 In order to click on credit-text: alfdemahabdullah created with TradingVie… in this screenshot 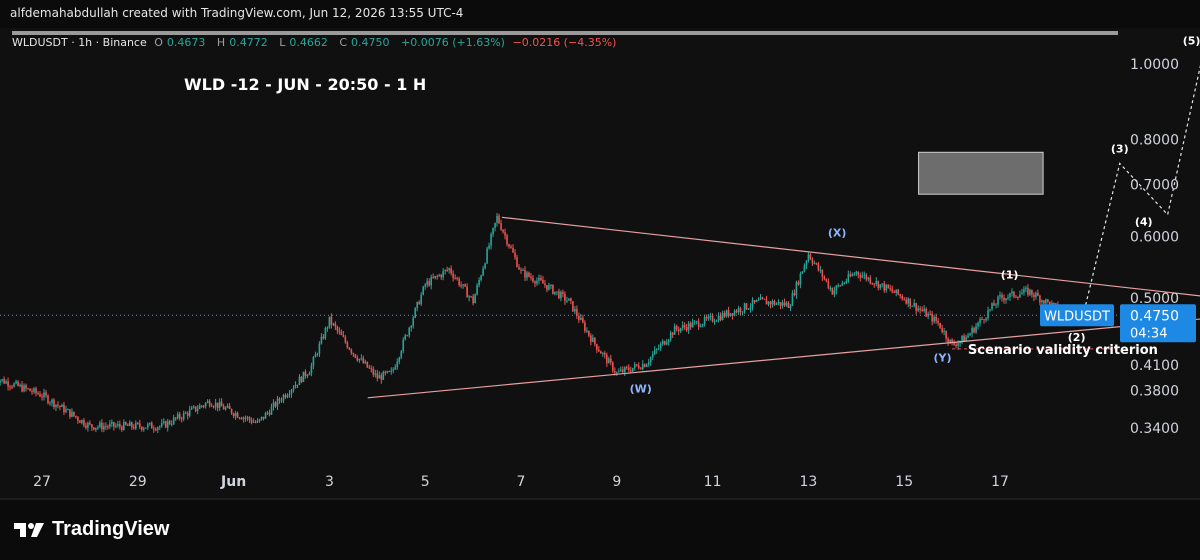, I will do `click(237, 13)`.